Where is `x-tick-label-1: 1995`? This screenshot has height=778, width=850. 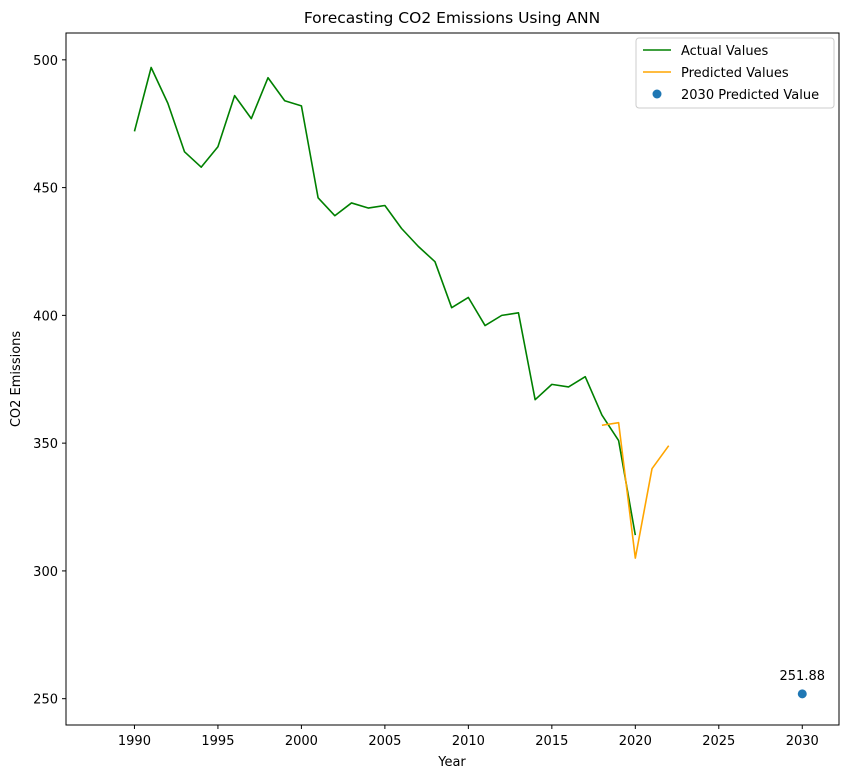 x-tick-label-1: 1995 is located at coordinates (217, 741).